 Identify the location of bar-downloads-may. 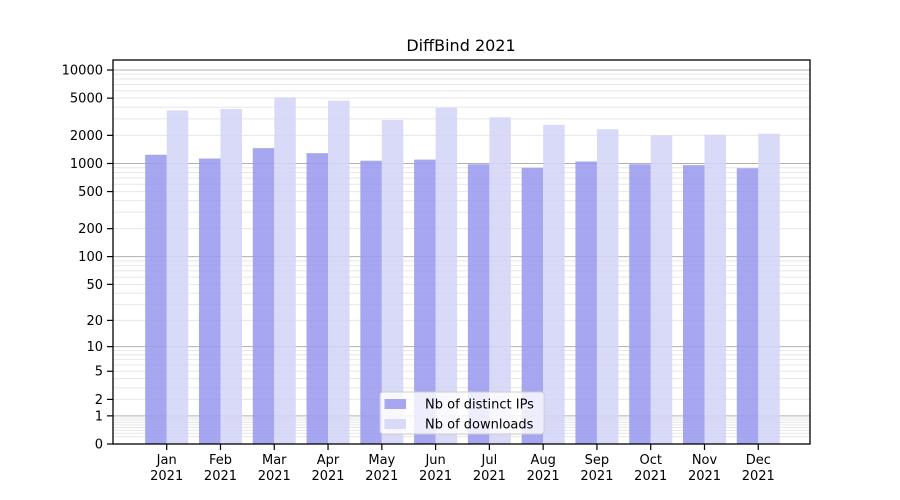
(392, 281).